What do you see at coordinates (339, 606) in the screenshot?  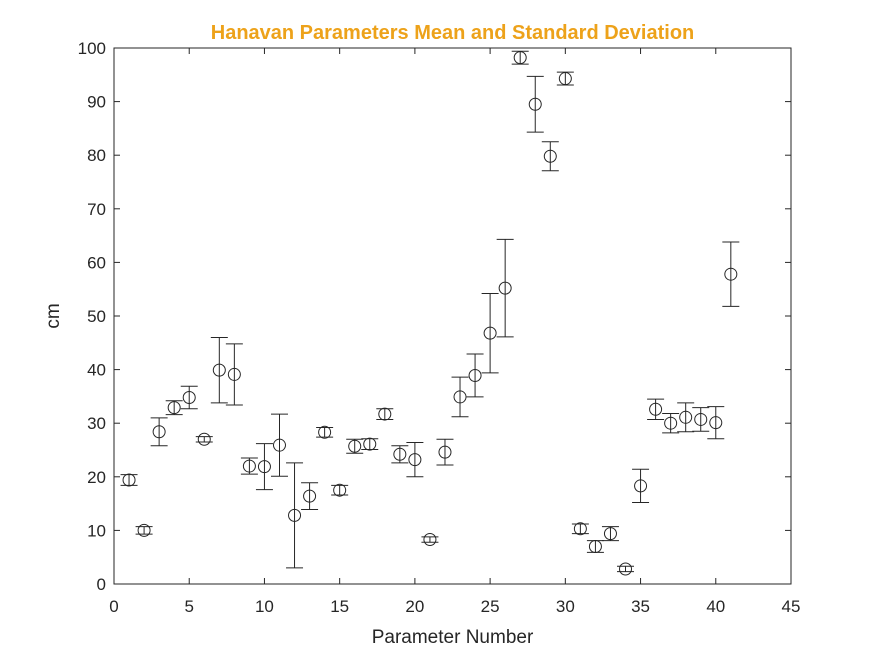 I see `x-tick-label: 15` at bounding box center [339, 606].